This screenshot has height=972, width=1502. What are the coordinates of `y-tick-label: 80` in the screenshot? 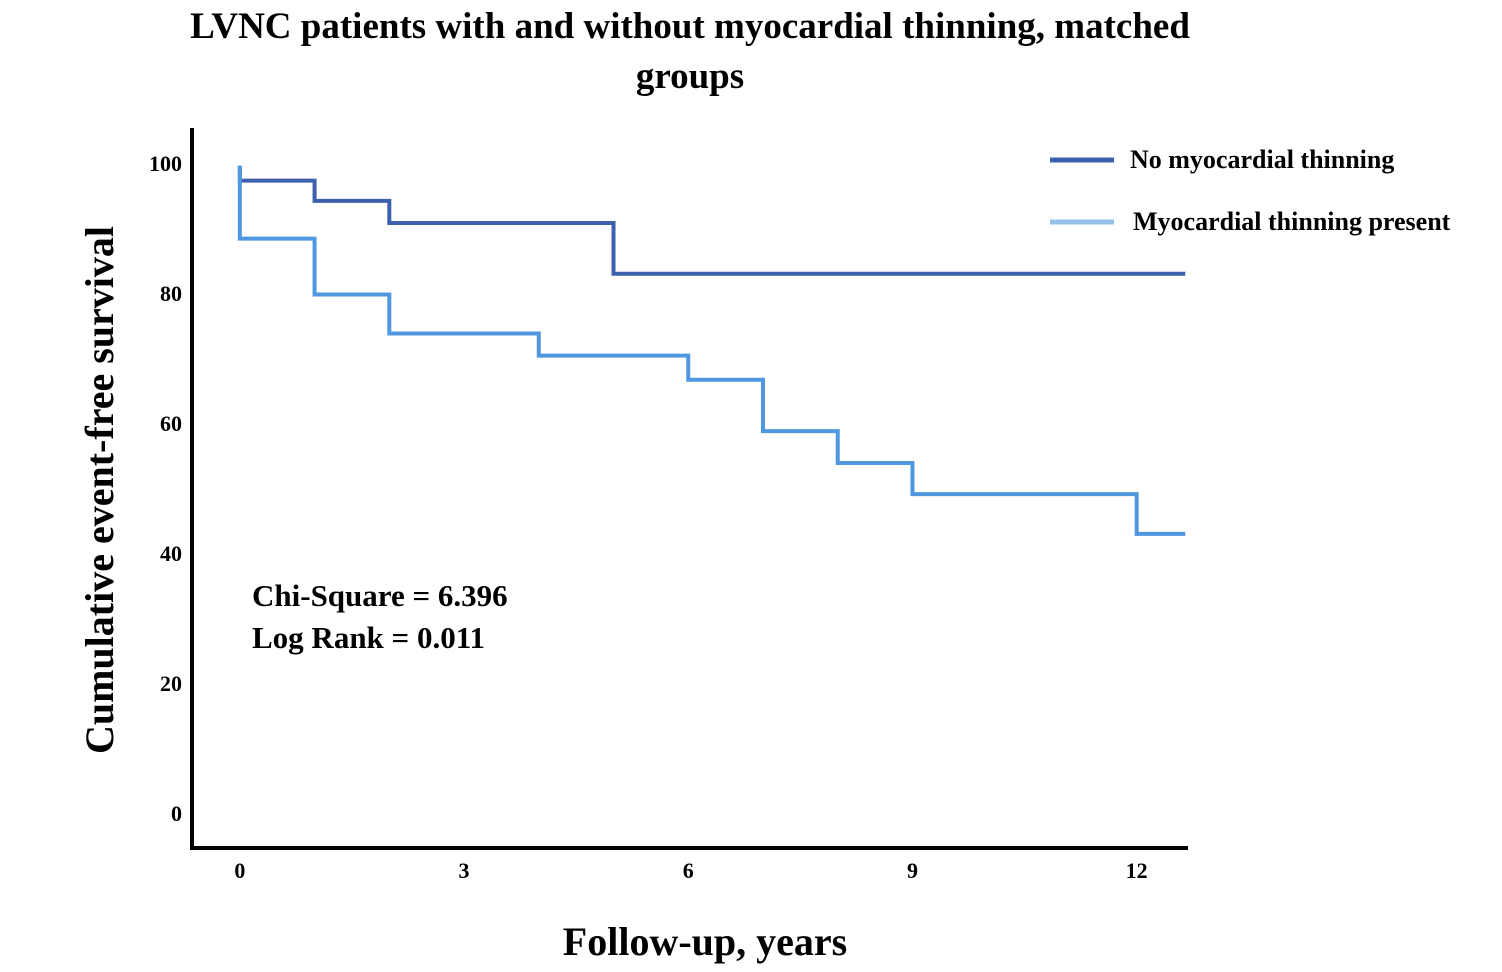 It's located at (171, 293).